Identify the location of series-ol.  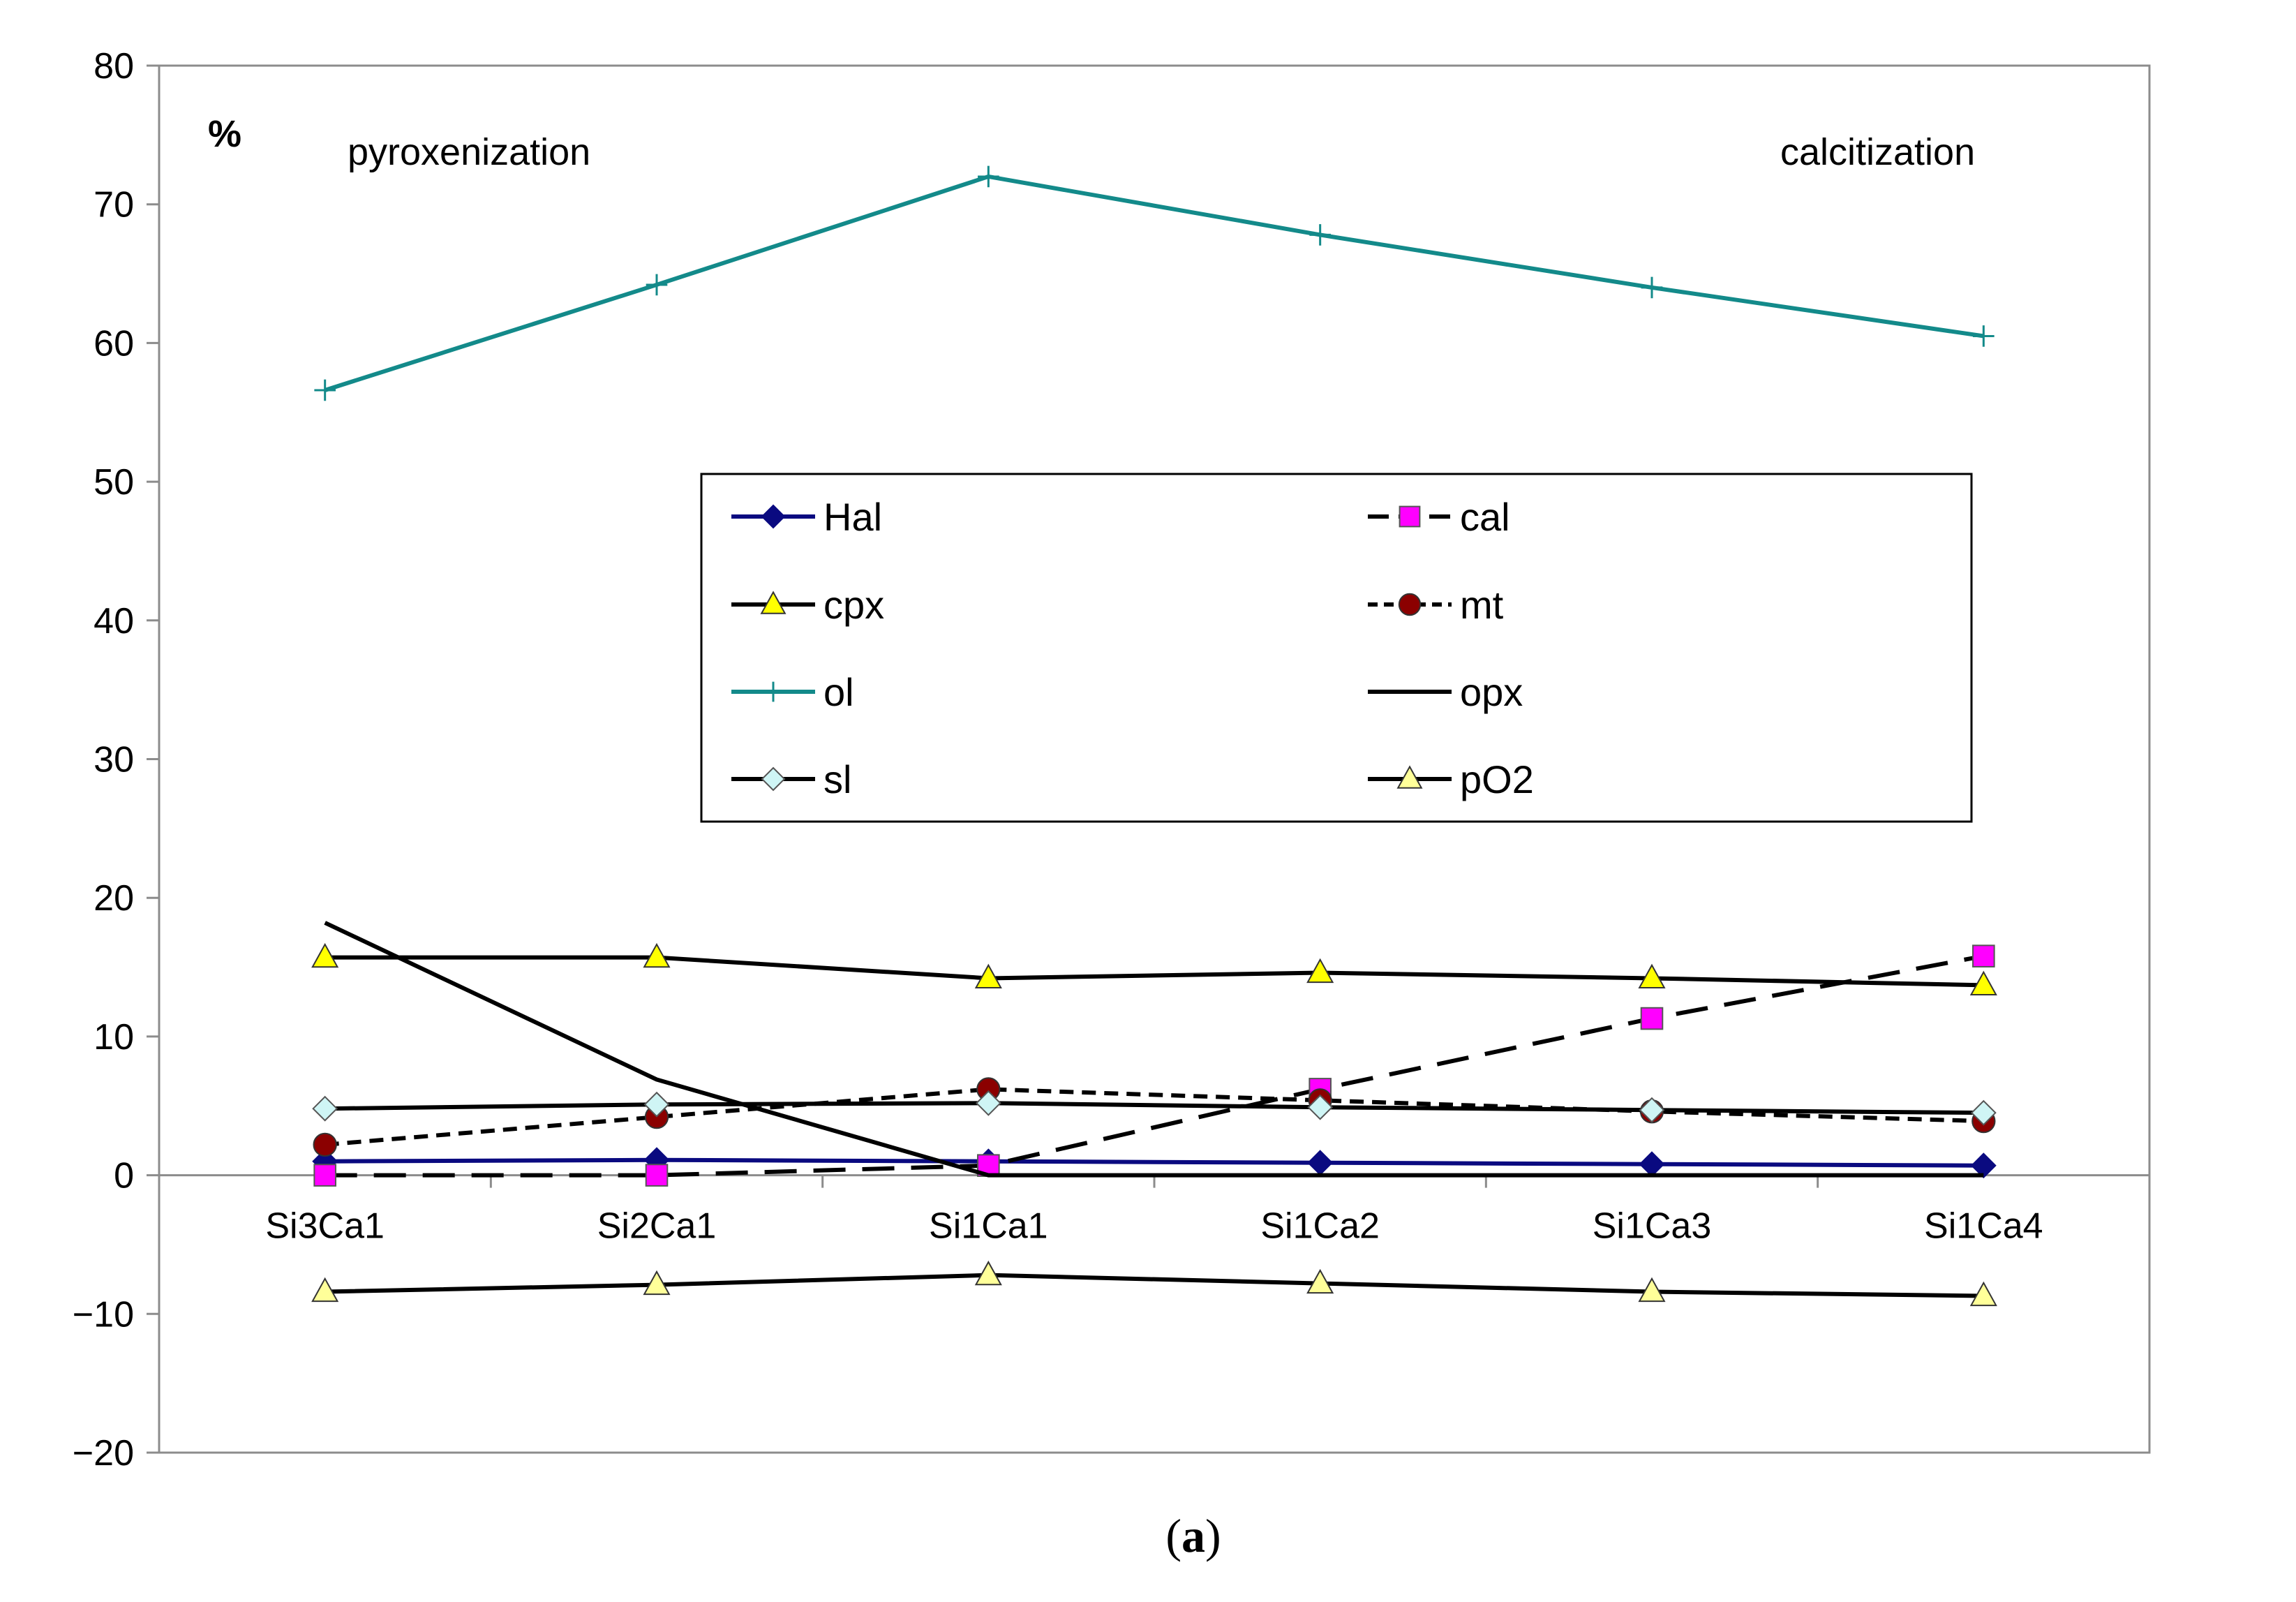
(1154, 283).